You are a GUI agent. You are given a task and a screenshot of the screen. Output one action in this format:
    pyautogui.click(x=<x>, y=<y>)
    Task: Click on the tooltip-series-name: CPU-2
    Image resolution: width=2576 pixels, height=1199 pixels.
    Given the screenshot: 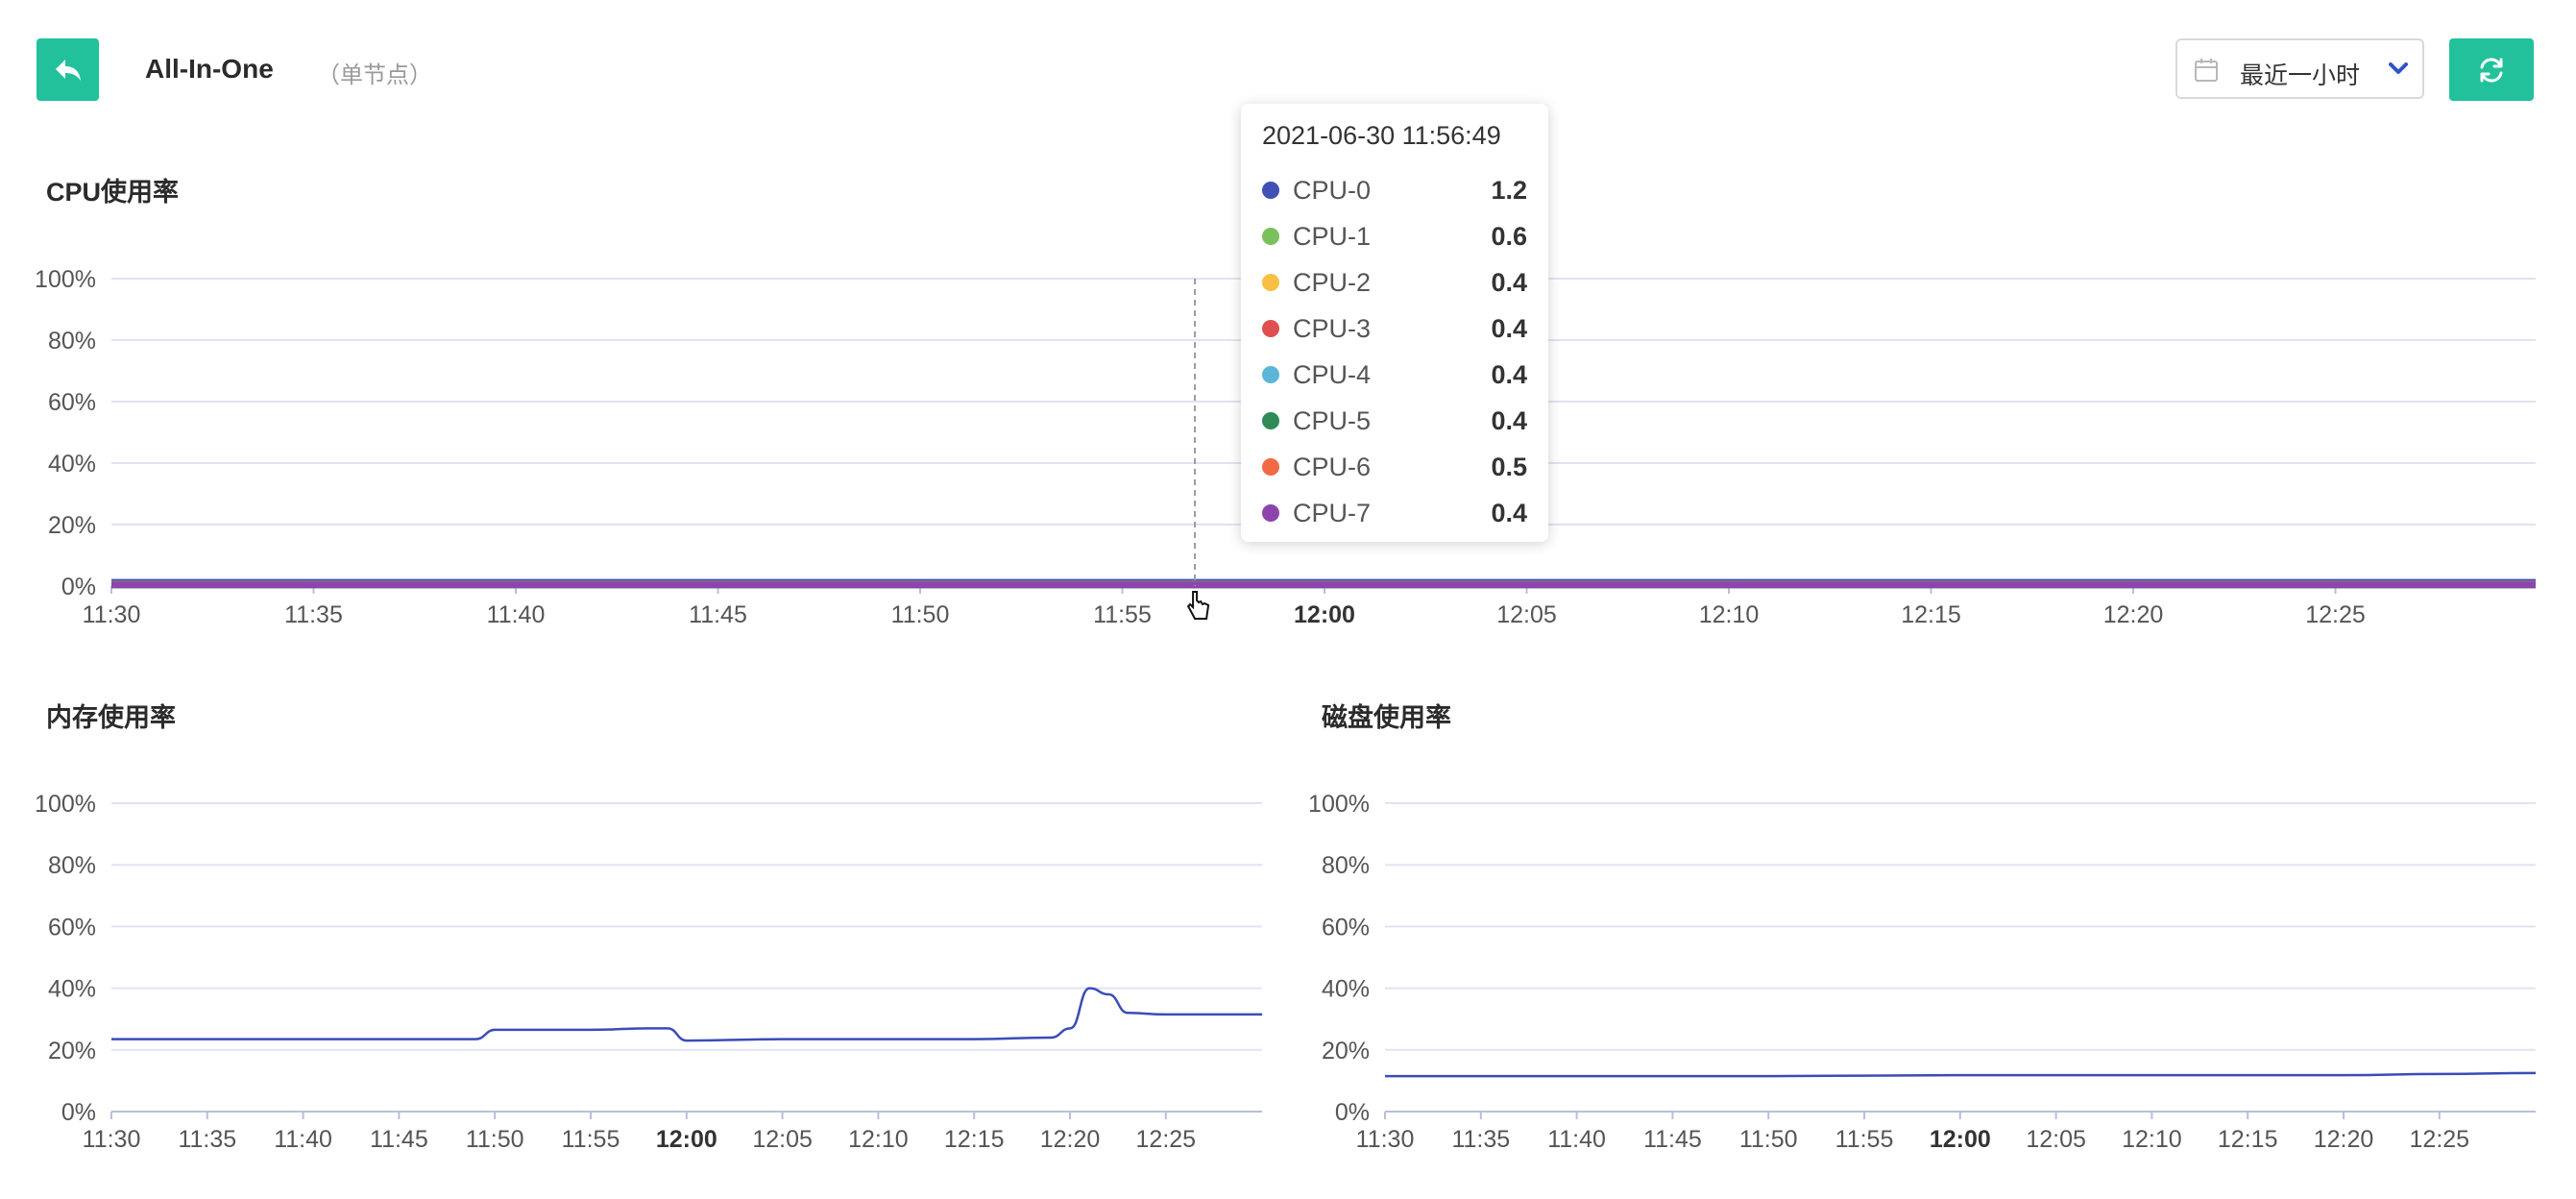 What is the action you would take?
    pyautogui.click(x=1333, y=282)
    